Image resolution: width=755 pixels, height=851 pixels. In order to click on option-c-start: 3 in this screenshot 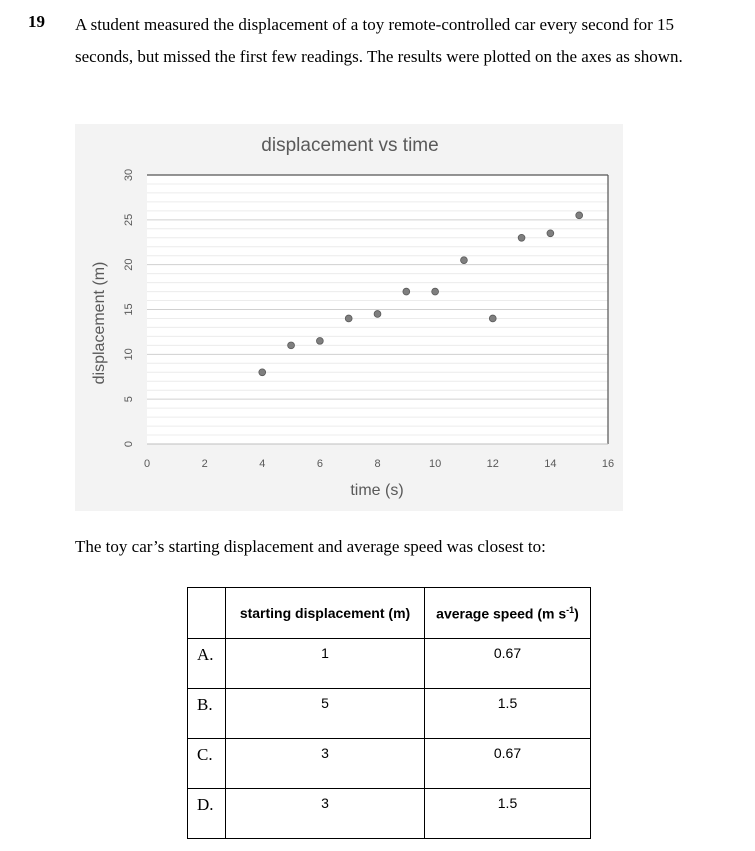, I will do `click(325, 763)`.